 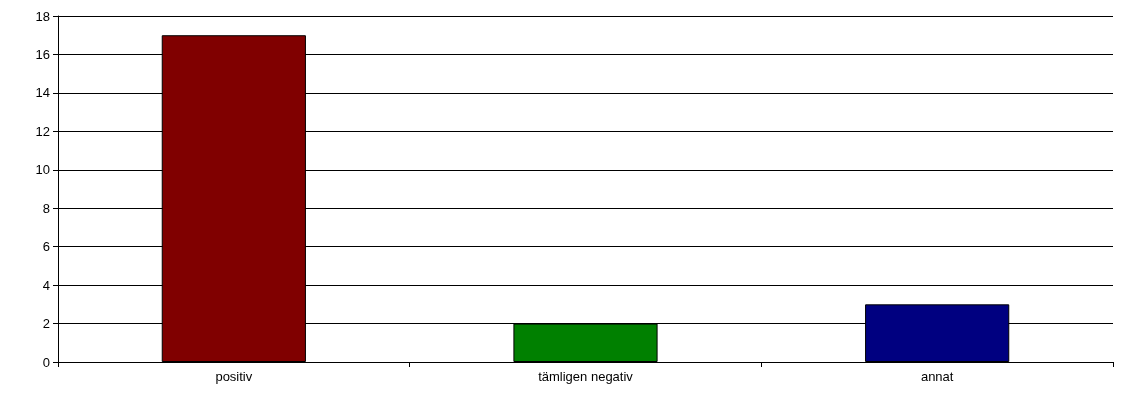 I want to click on y-tick-label: 14, so click(x=42, y=93).